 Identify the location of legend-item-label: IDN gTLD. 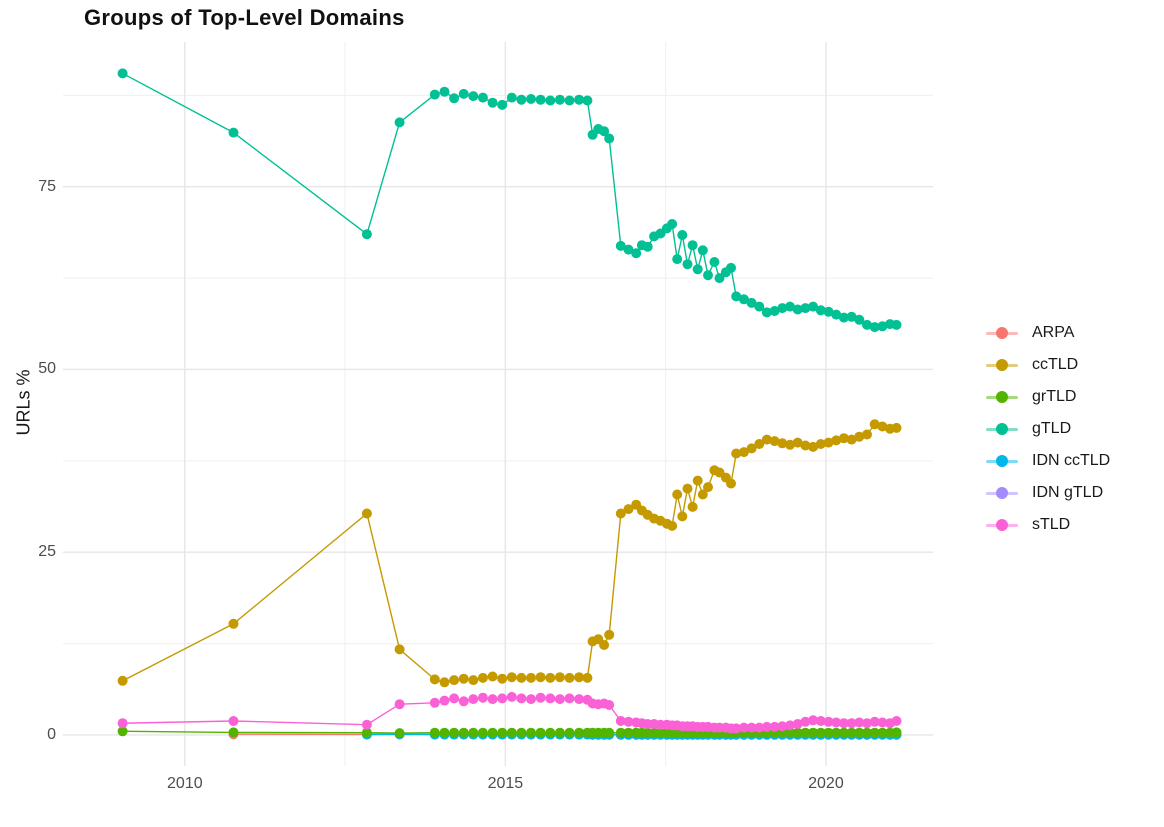
(1068, 492).